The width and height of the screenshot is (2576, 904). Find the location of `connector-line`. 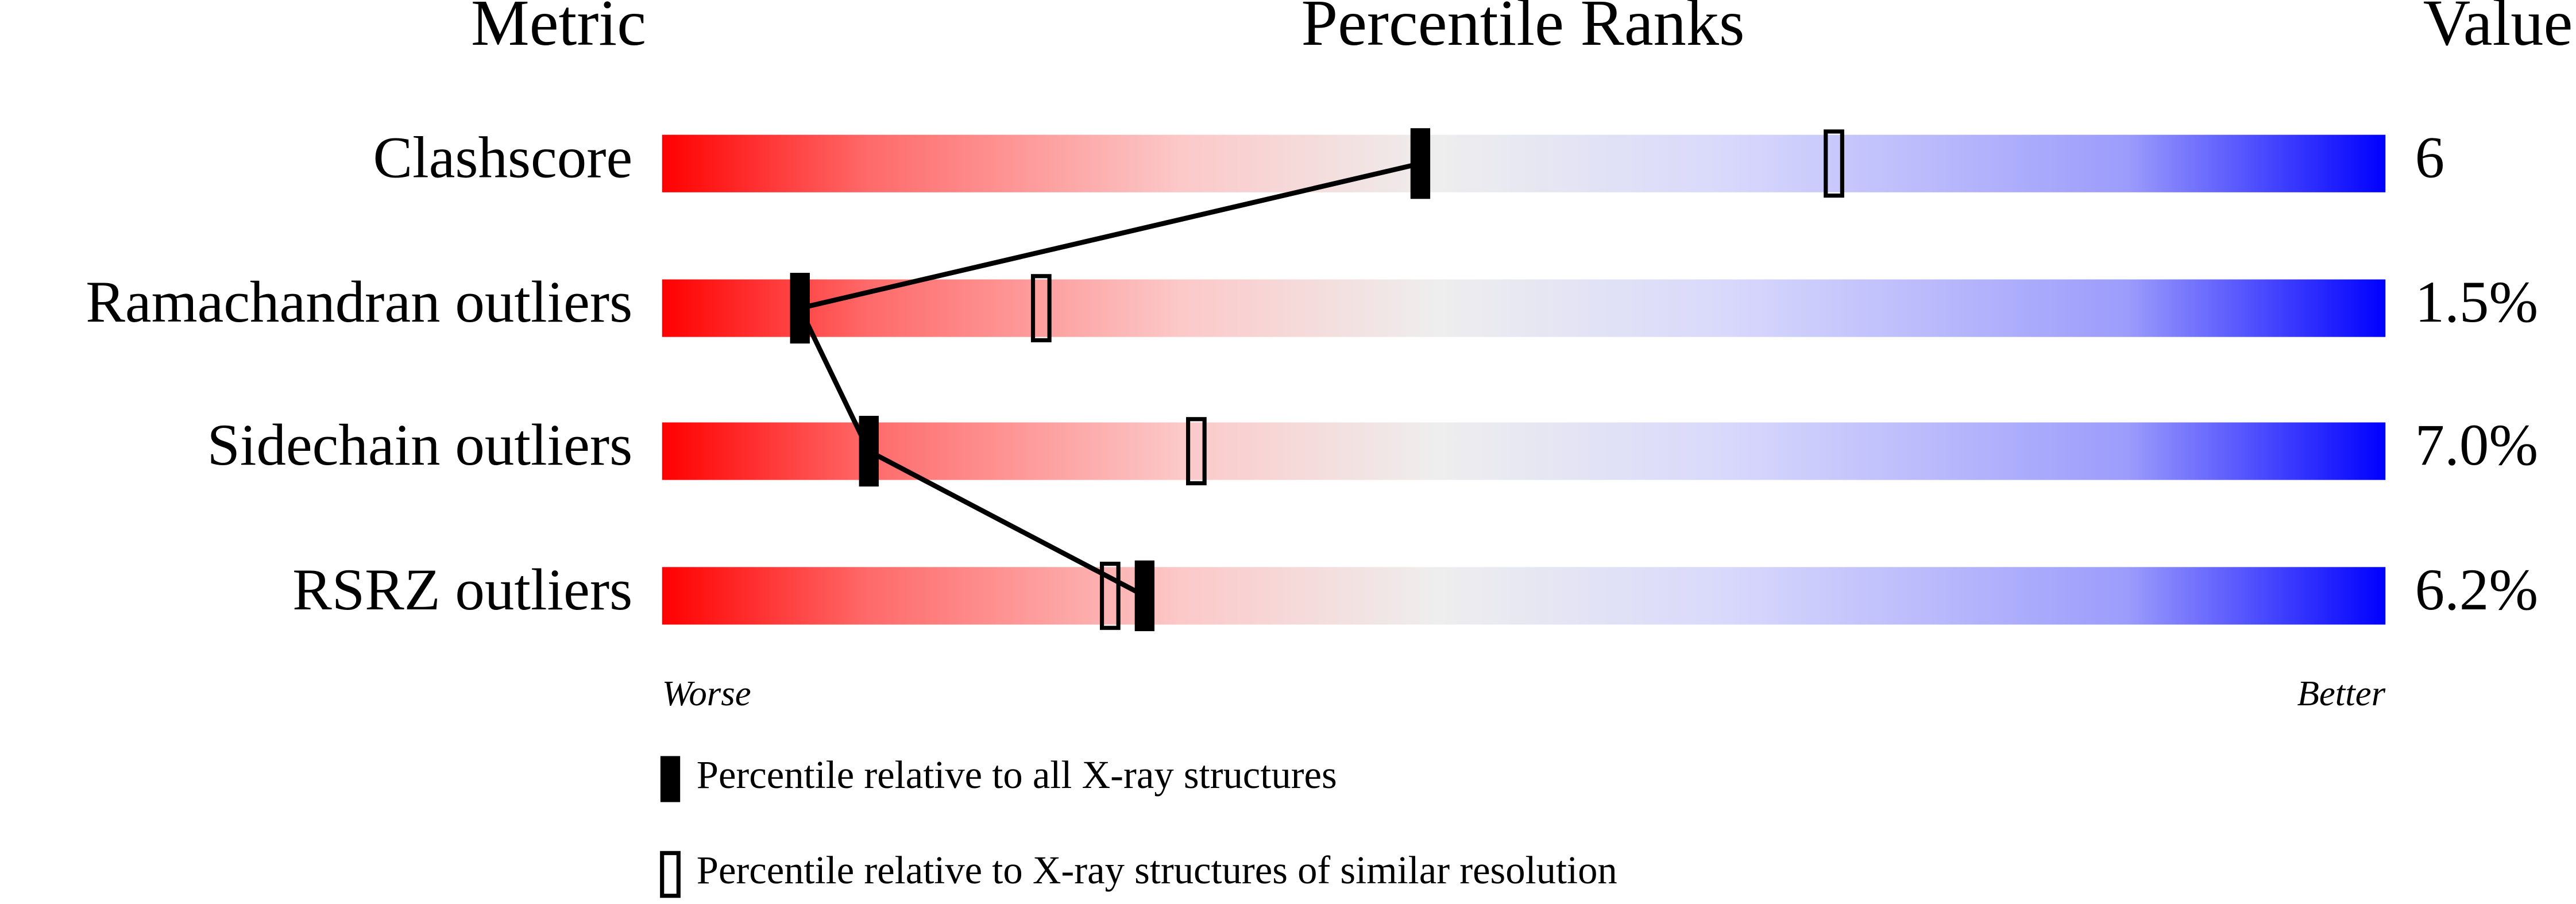

connector-line is located at coordinates (1108, 380).